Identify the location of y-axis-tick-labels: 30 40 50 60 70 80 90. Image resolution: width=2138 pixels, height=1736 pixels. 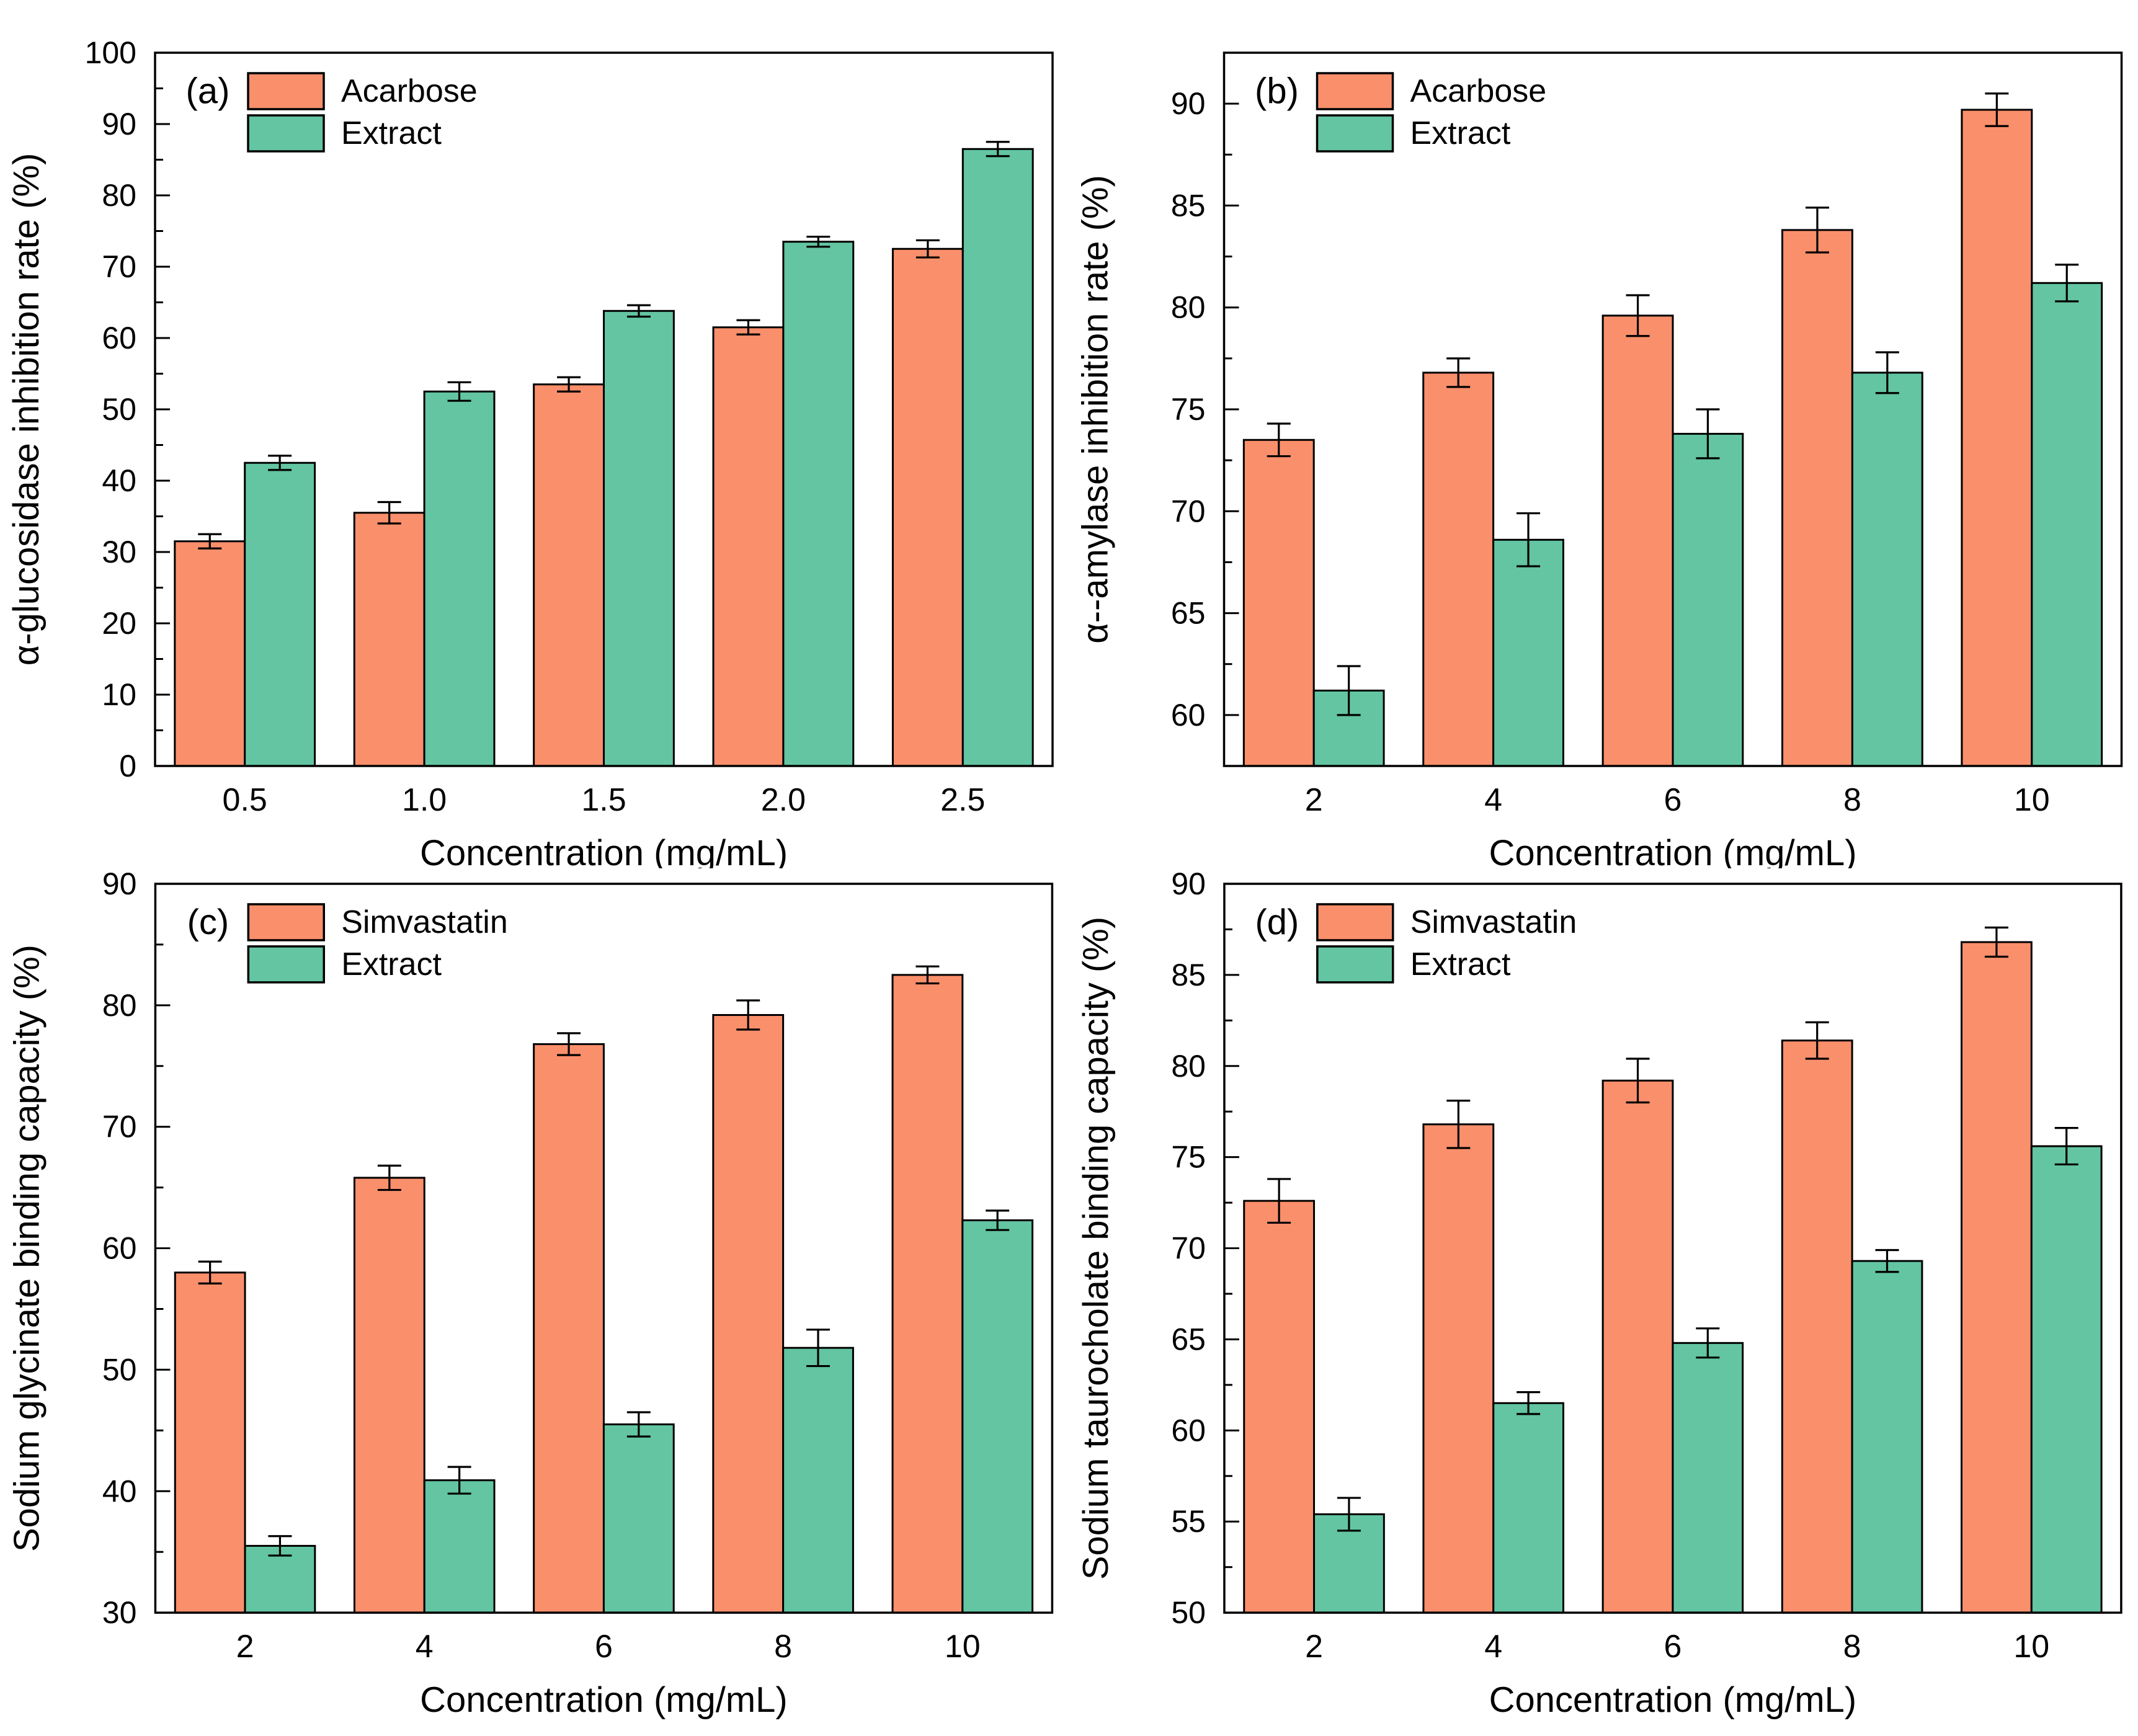
(119, 1249).